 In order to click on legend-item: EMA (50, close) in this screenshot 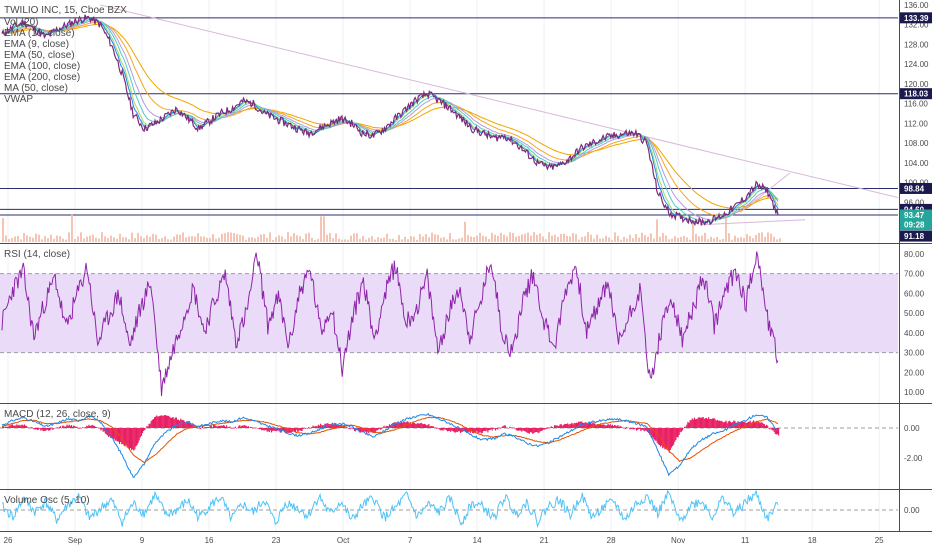, I will do `click(39, 55)`.